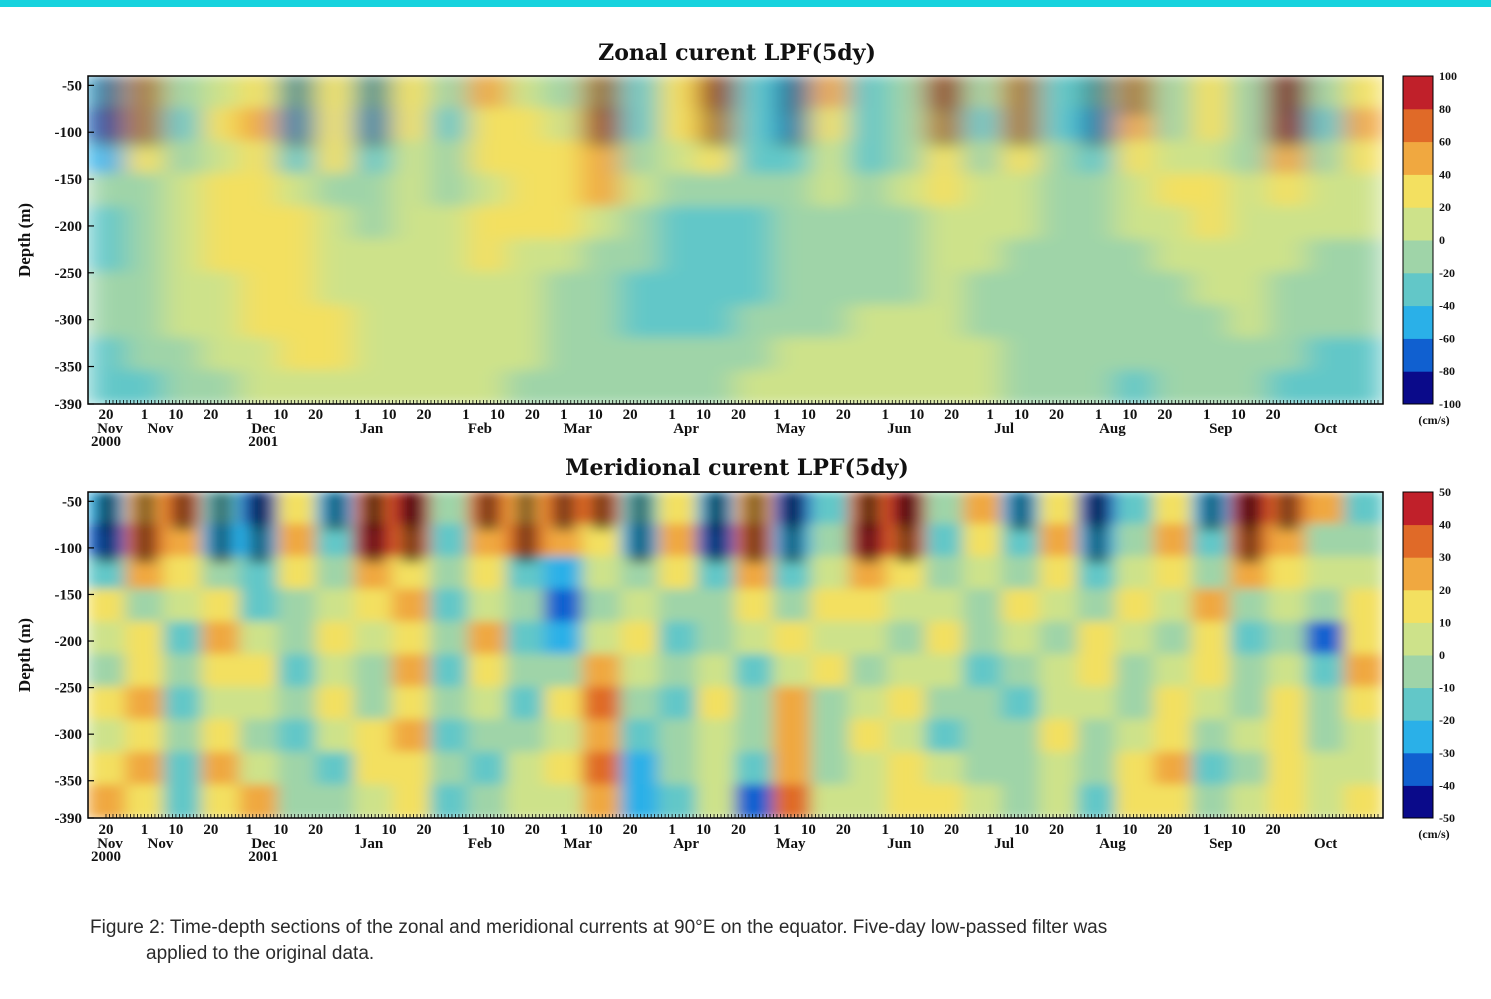 Image resolution: width=1491 pixels, height=999 pixels. I want to click on top-accent-bar, so click(745, 3).